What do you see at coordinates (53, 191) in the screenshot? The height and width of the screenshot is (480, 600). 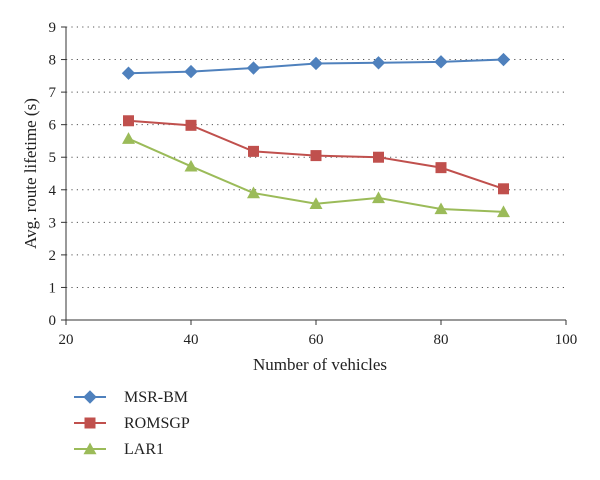 I see `y-tick-label: 4` at bounding box center [53, 191].